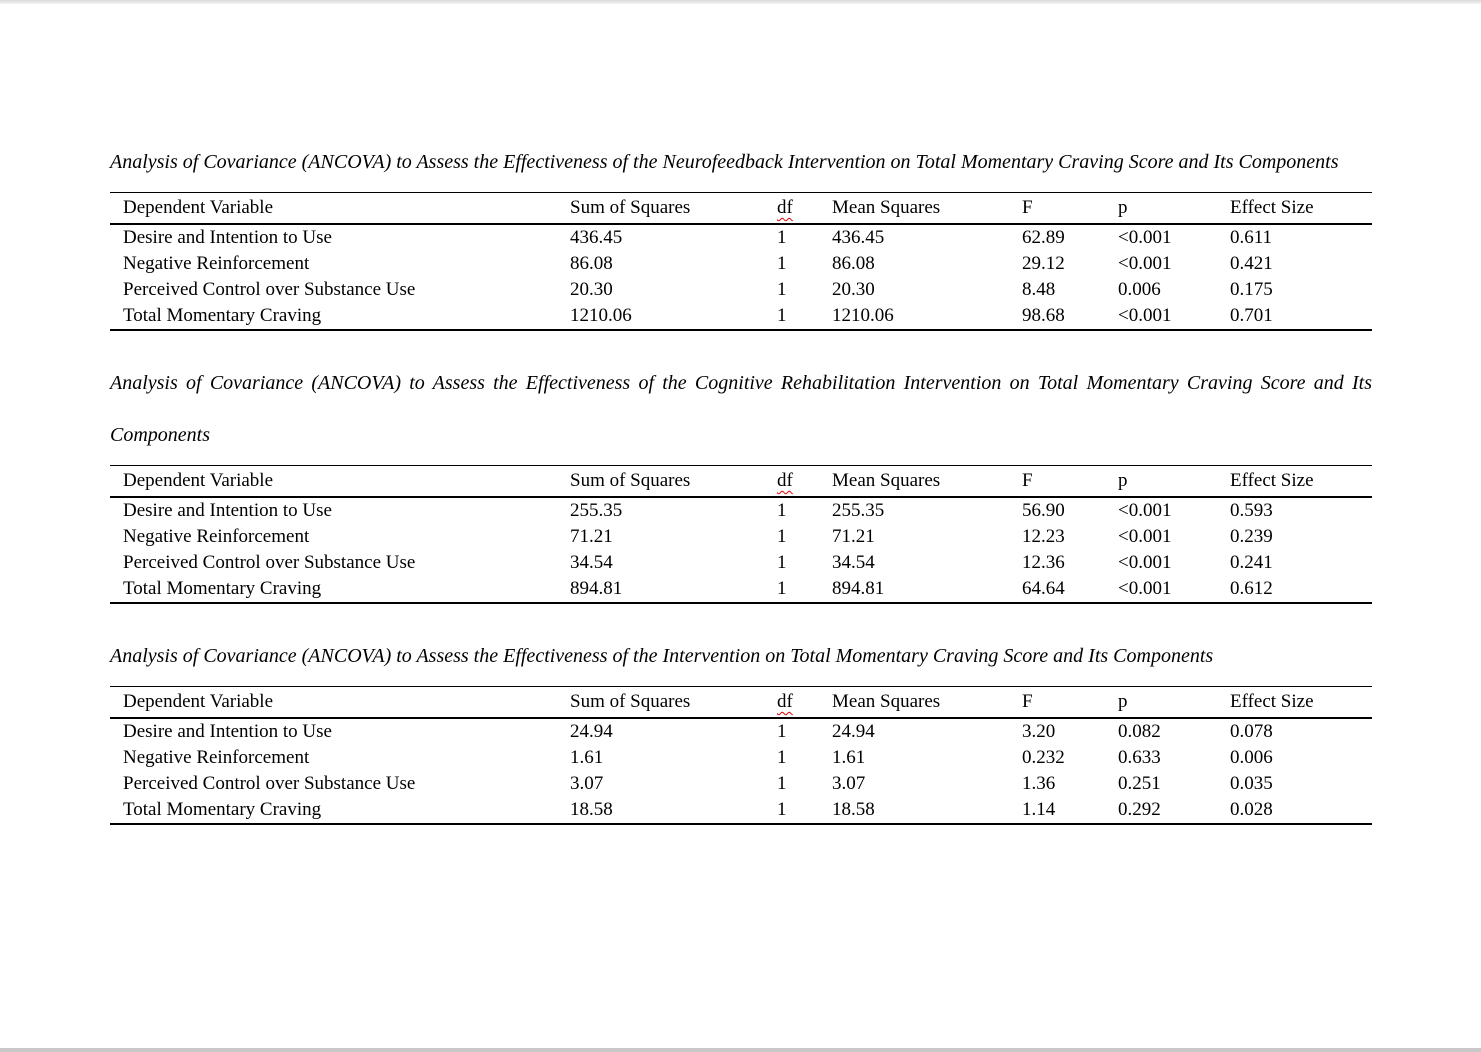  I want to click on cell-f: 29.12, so click(1043, 263).